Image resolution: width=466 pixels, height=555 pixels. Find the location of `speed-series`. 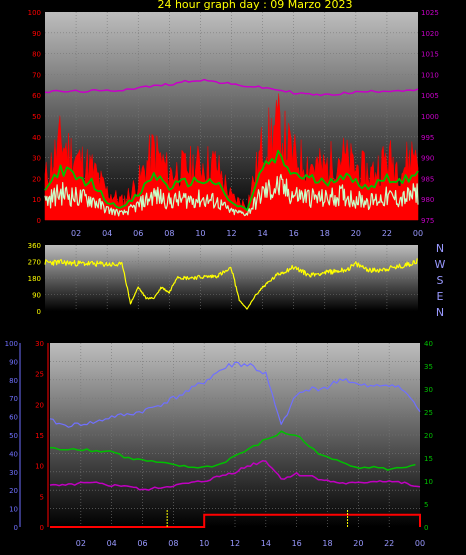

speed-series is located at coordinates (231, 195).